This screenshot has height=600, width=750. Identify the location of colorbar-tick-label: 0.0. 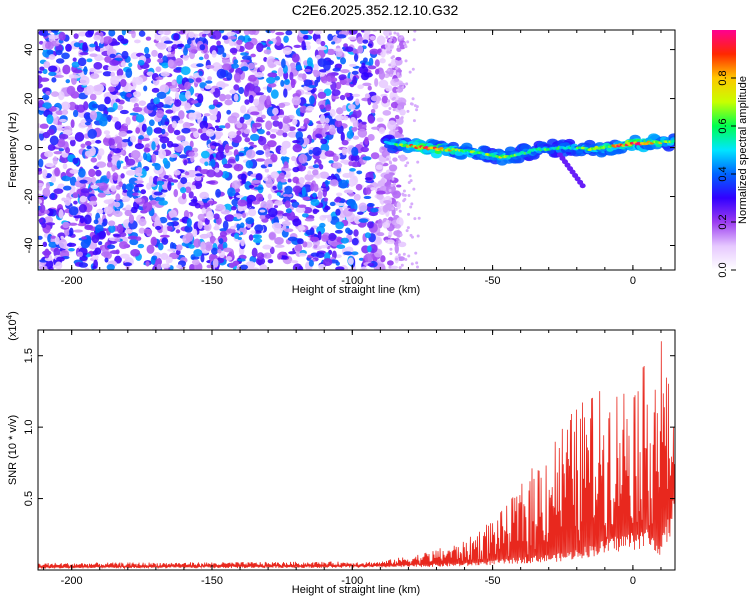
(723, 269).